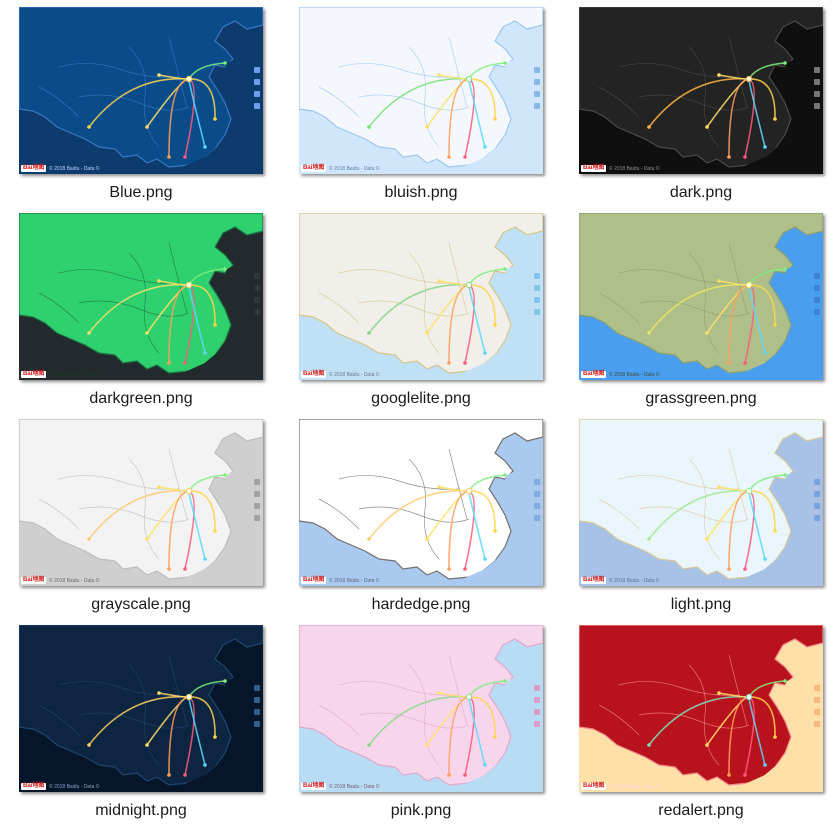  What do you see at coordinates (421, 192) in the screenshot?
I see `file-name-label: bluish.png` at bounding box center [421, 192].